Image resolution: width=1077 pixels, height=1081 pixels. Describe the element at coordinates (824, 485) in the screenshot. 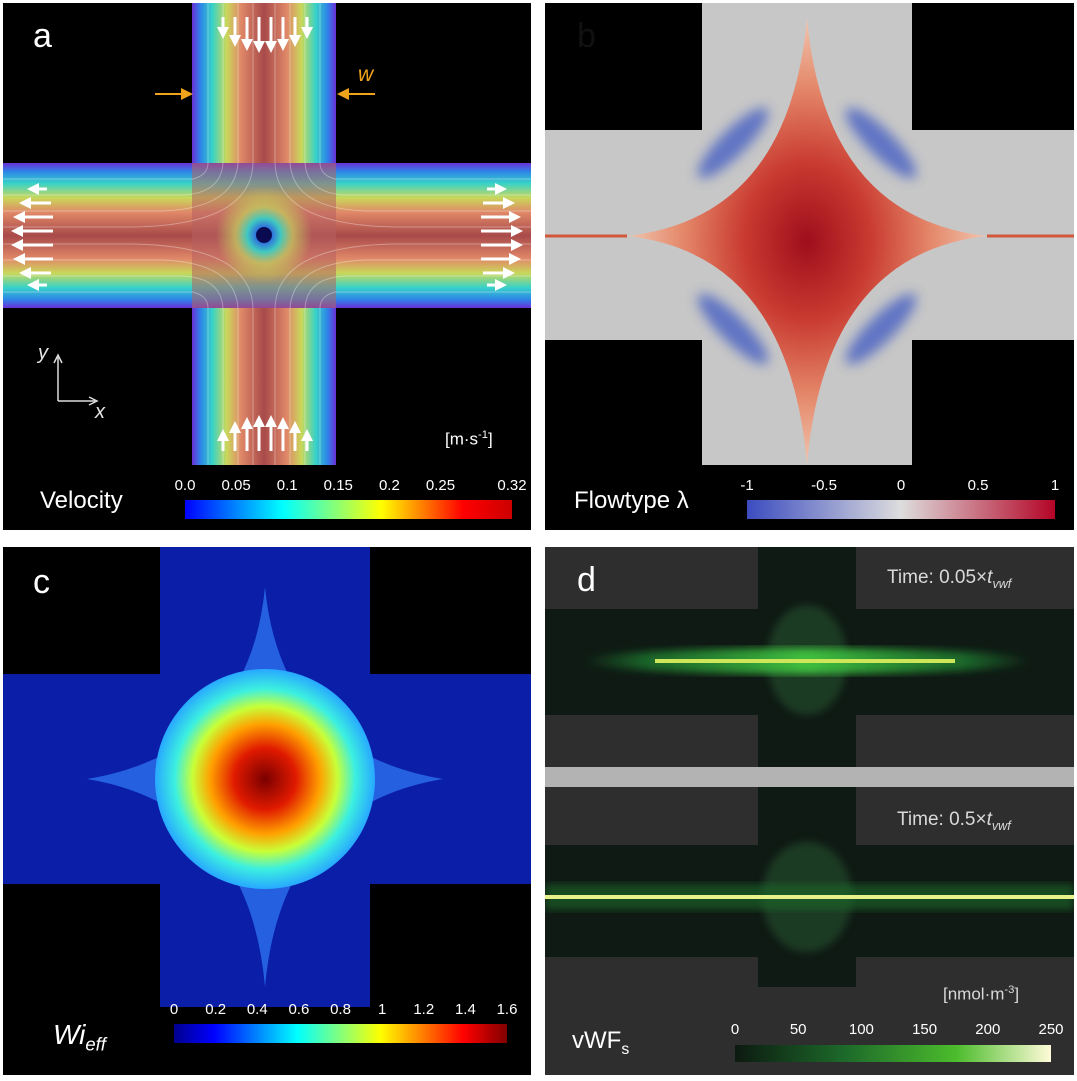

I see `colorbar-tick-label: -0.5` at that location.